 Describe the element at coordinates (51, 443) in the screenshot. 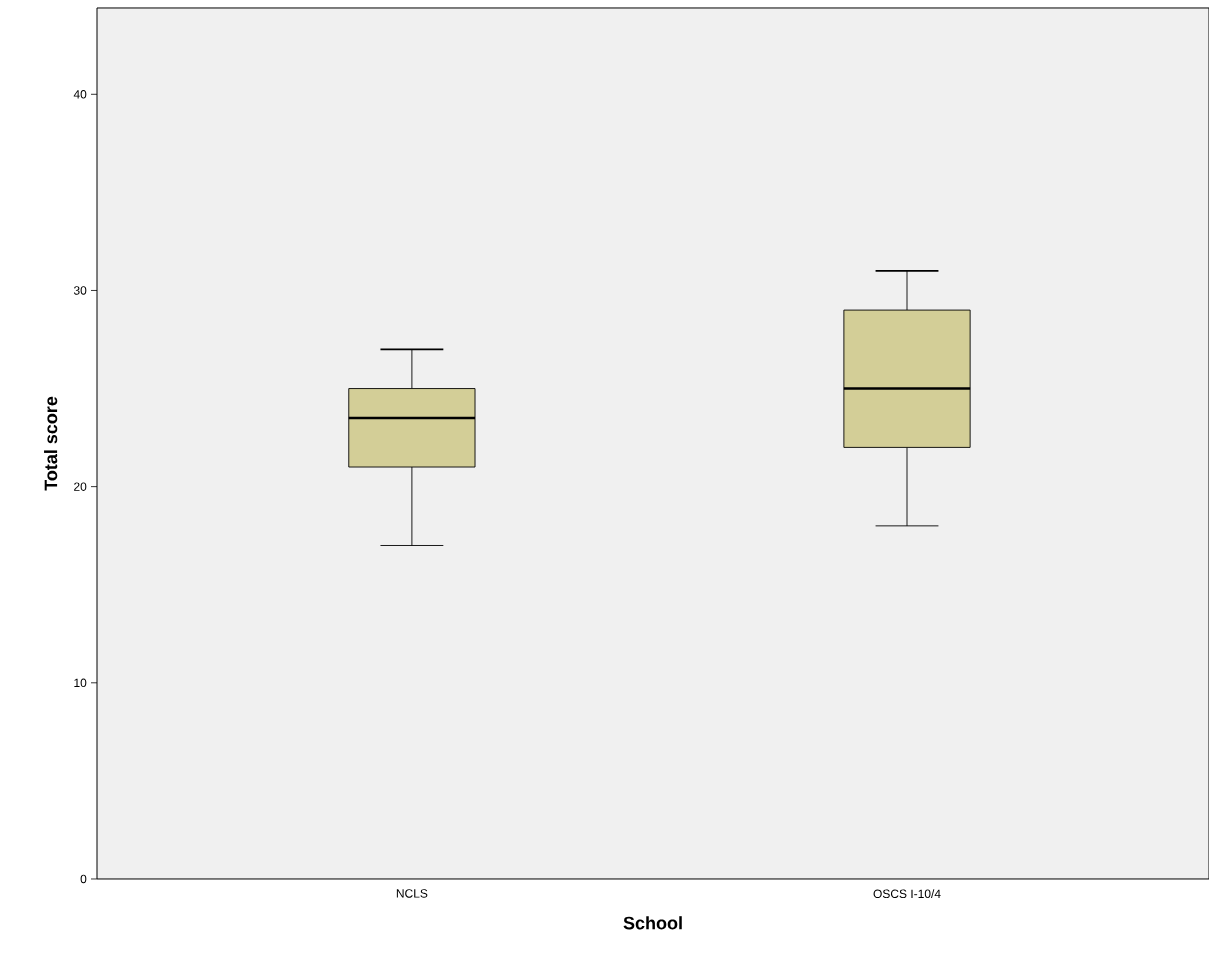

I see `y-axis-title: Total score` at that location.